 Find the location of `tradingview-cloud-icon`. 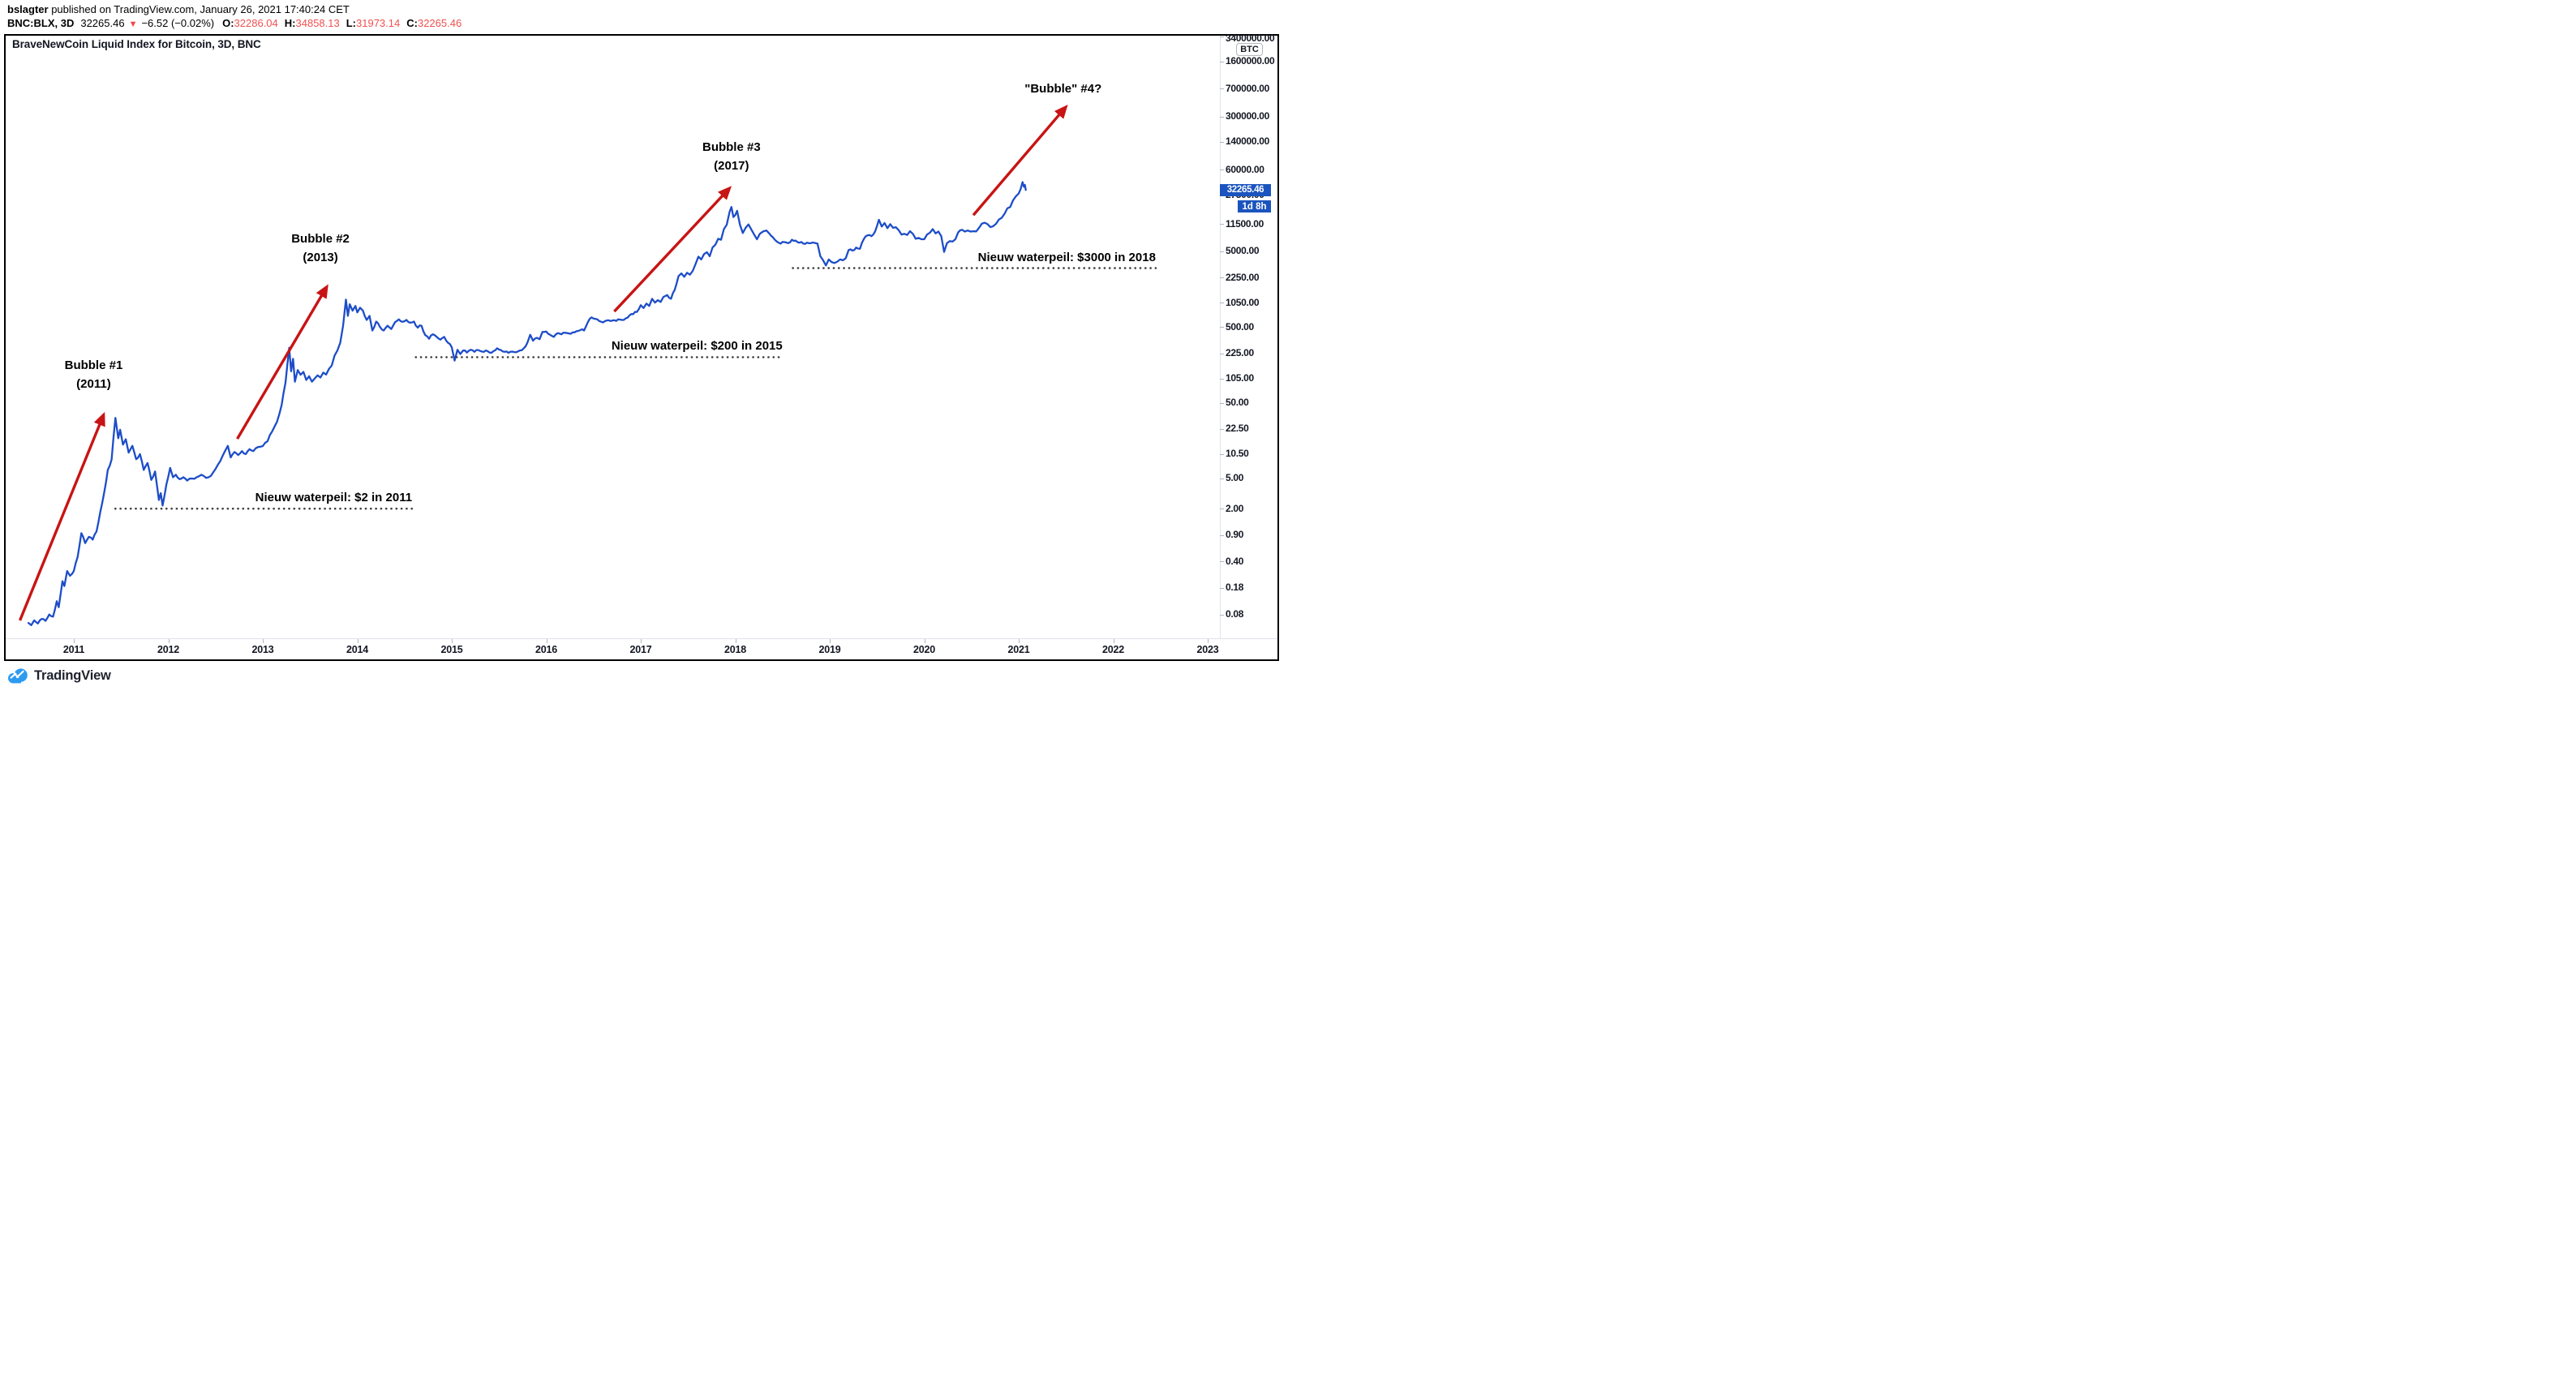

tradingview-cloud-icon is located at coordinates (18, 676).